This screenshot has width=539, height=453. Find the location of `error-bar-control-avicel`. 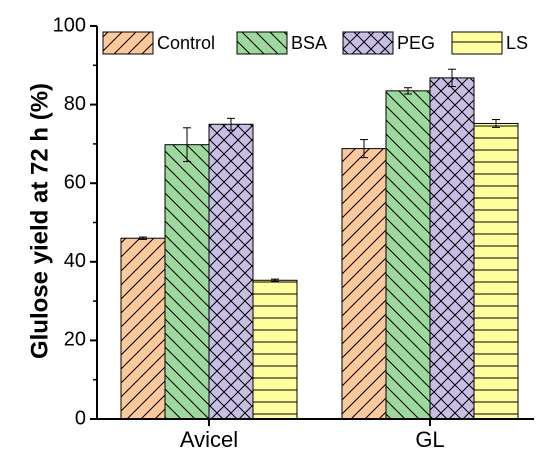

error-bar-control-avicel is located at coordinates (143, 238).